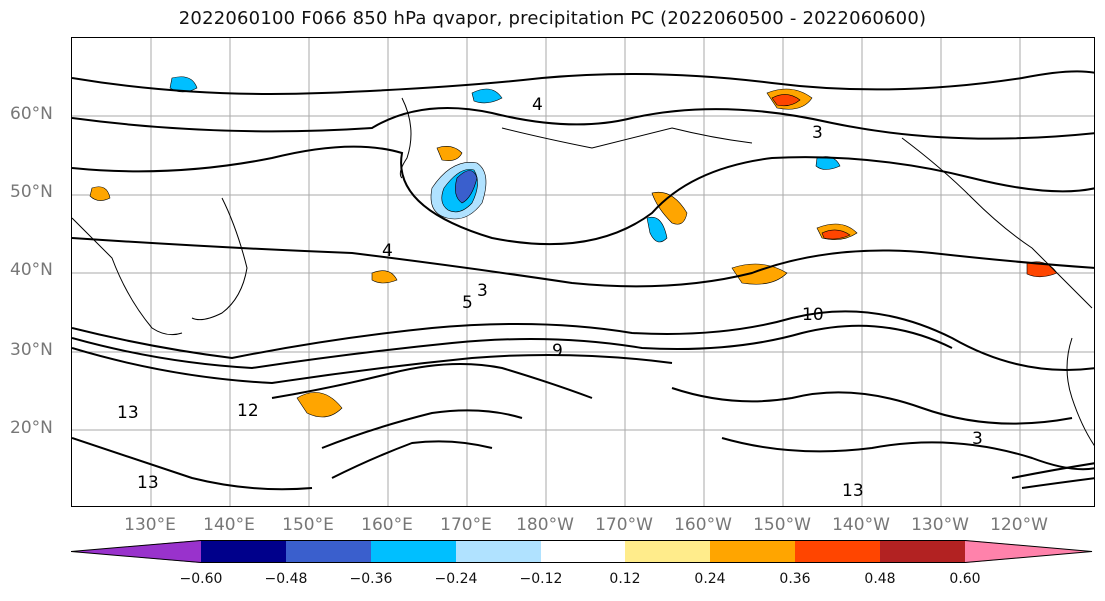 The width and height of the screenshot is (1105, 601). Describe the element at coordinates (940, 525) in the screenshot. I see `lon-label-130w: 130°W` at that location.